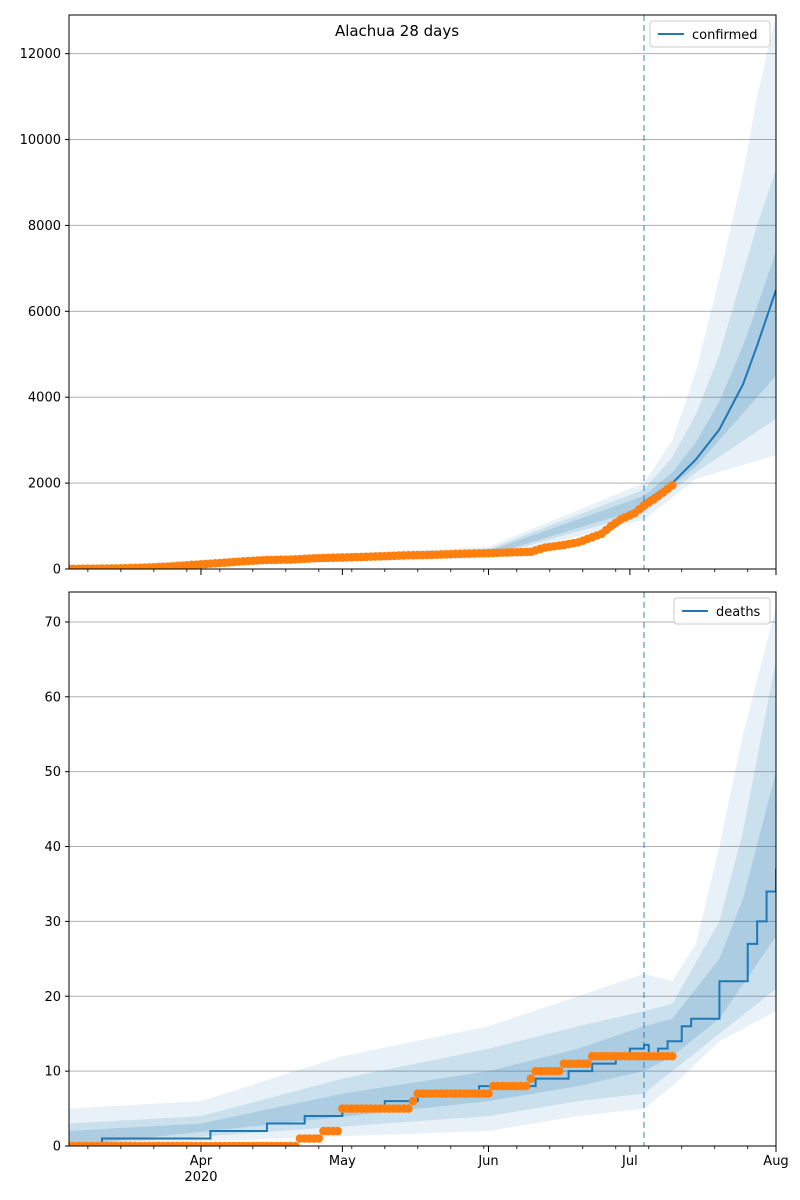  What do you see at coordinates (397, 31) in the screenshot?
I see `figure-title: Alachua 28 days` at bounding box center [397, 31].